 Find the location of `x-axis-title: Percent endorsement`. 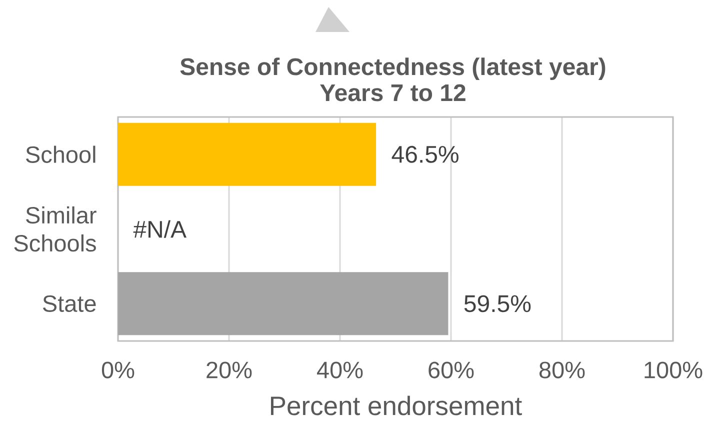

x-axis-title: Percent endorsement is located at coordinates (396, 406).